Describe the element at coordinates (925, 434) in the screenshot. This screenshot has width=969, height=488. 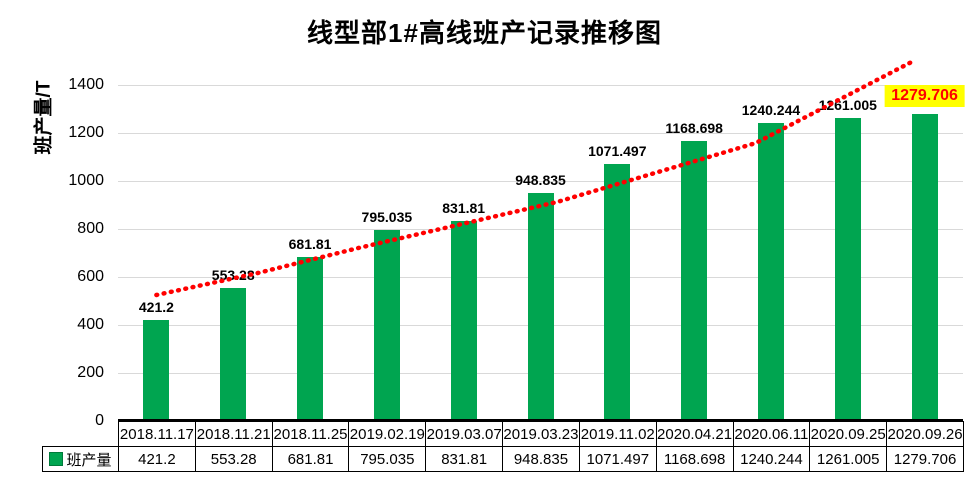
I see `date-cell: 2020.09.26` at that location.